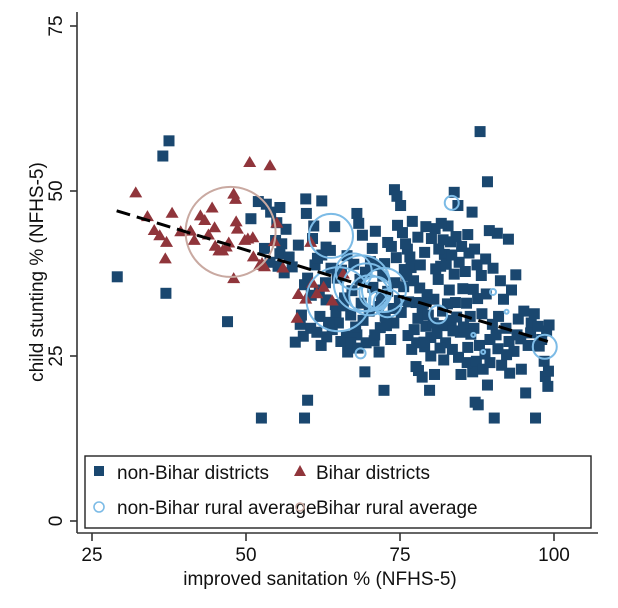  What do you see at coordinates (217, 508) in the screenshot?
I see `legend-label-non-bihar-rural-average: non-Bihar rural average` at bounding box center [217, 508].